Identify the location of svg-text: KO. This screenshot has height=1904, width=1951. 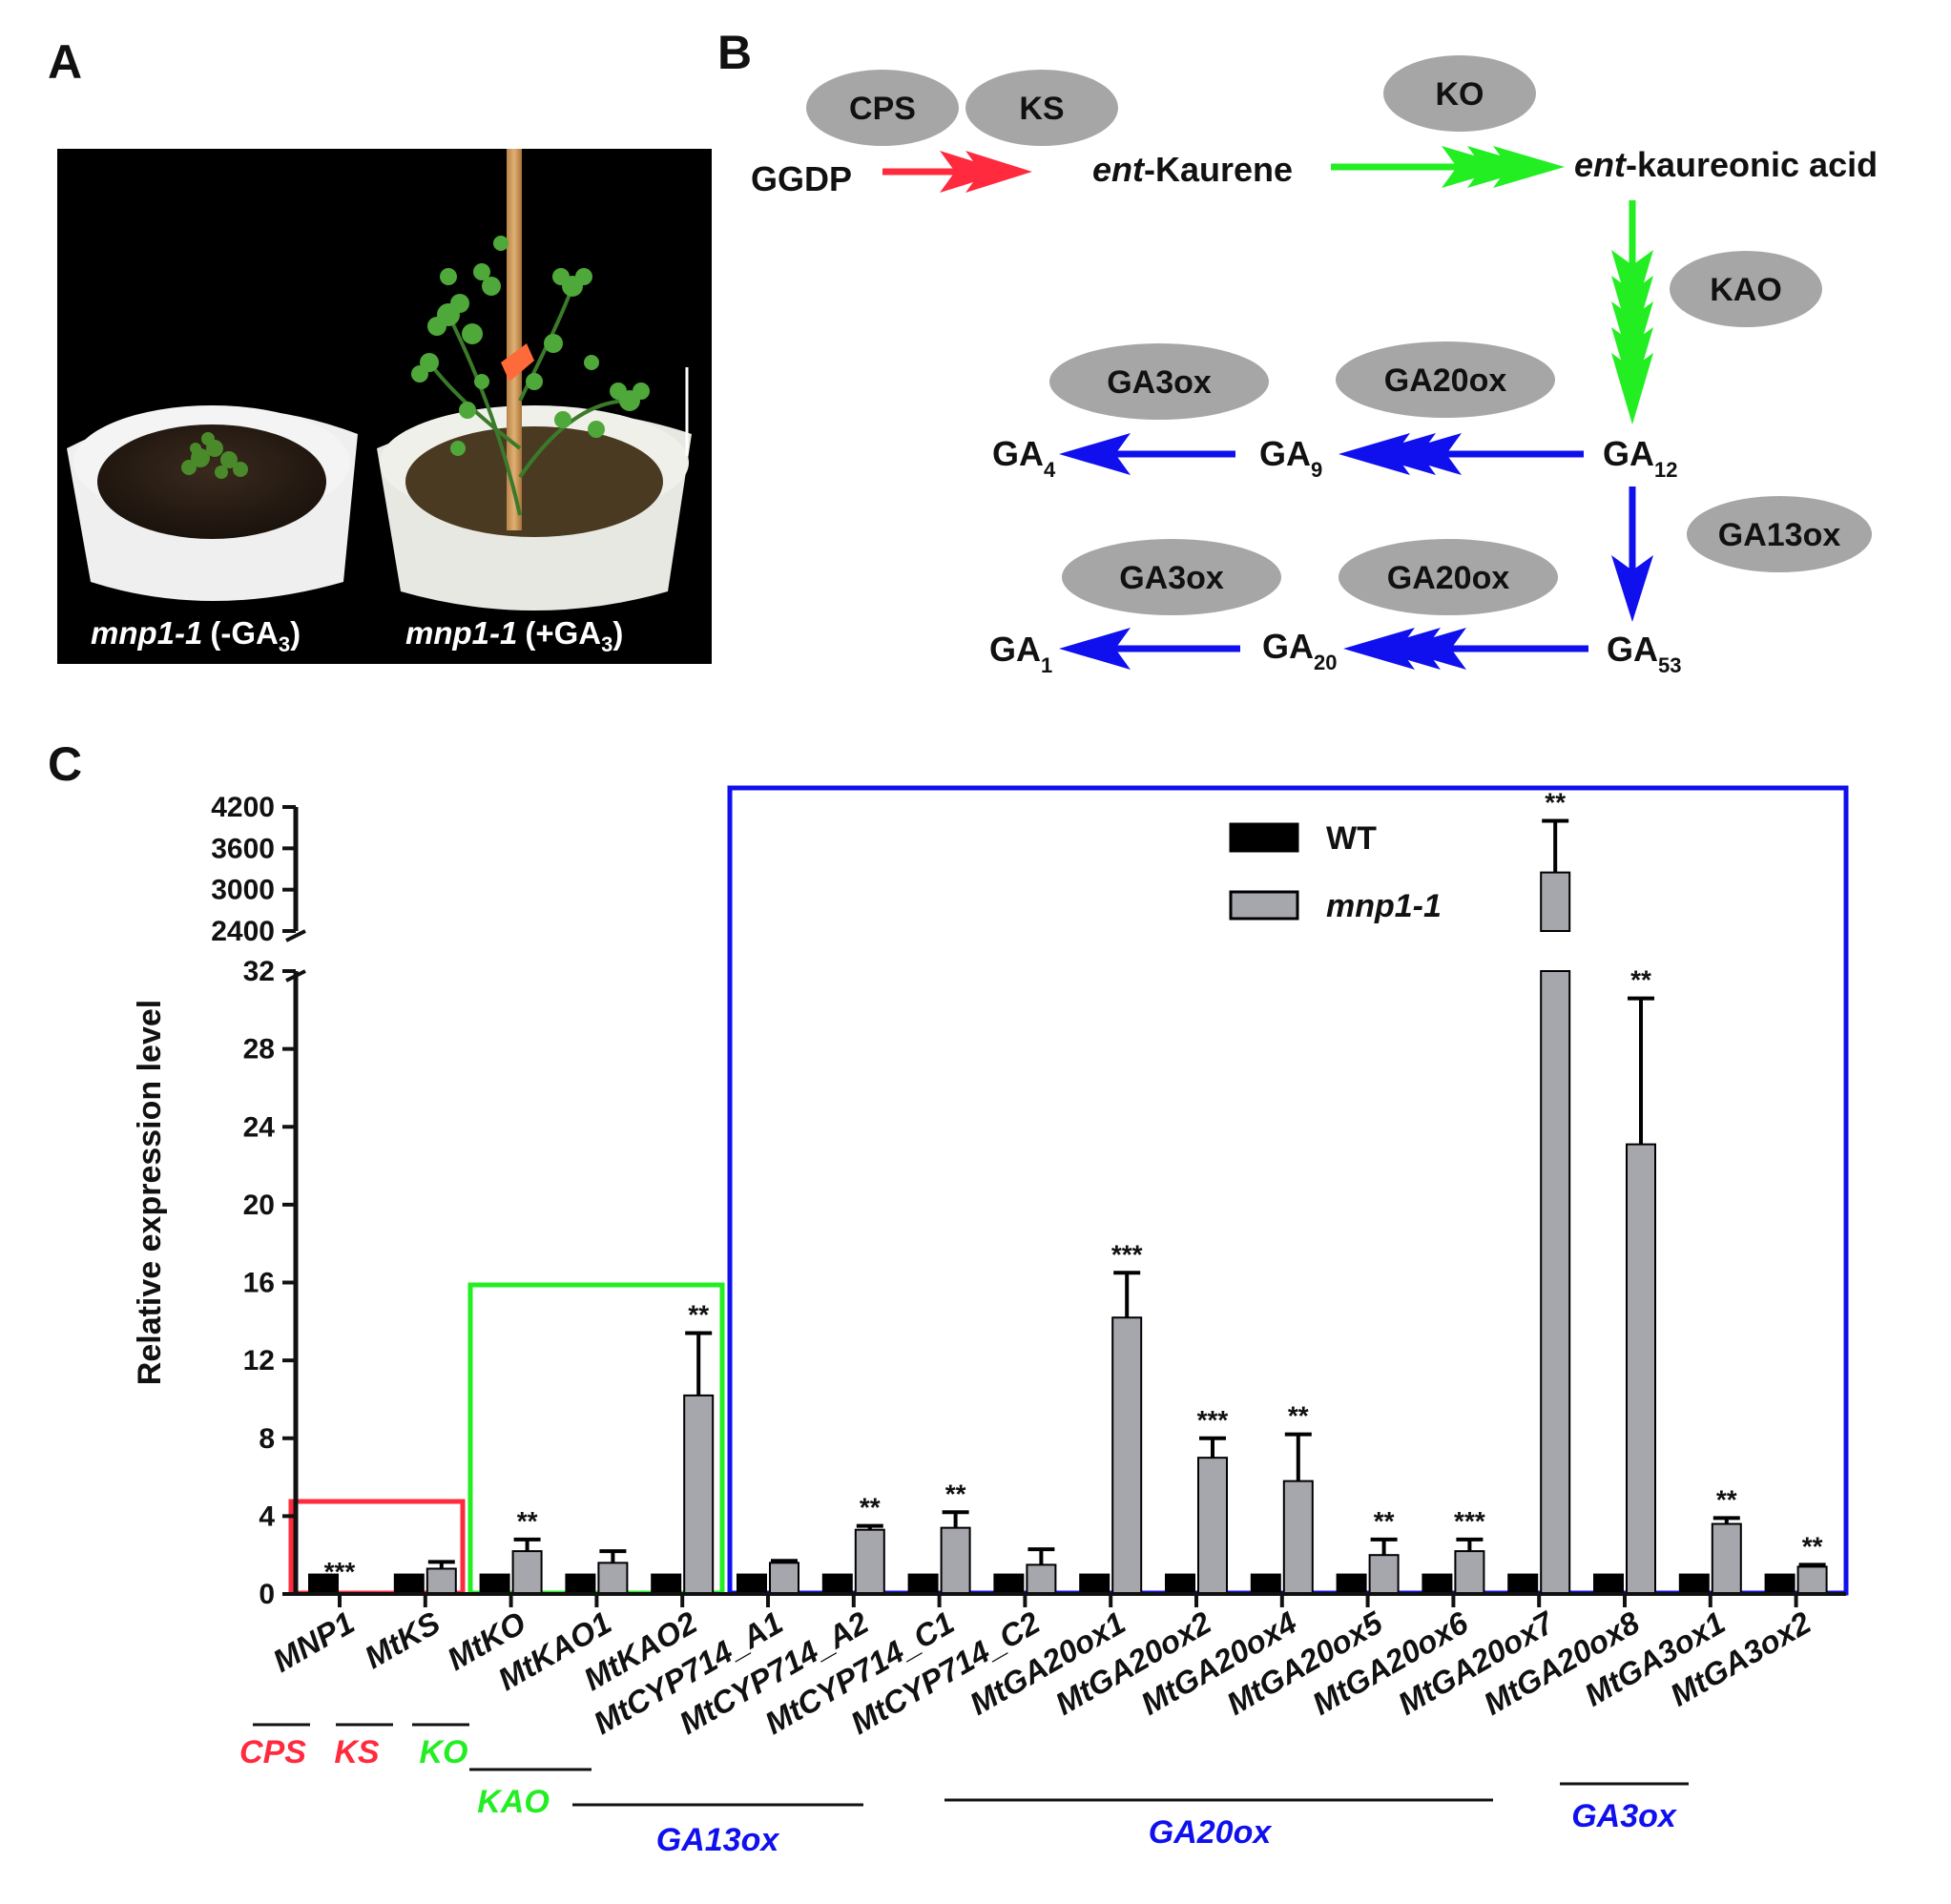
(1460, 94).